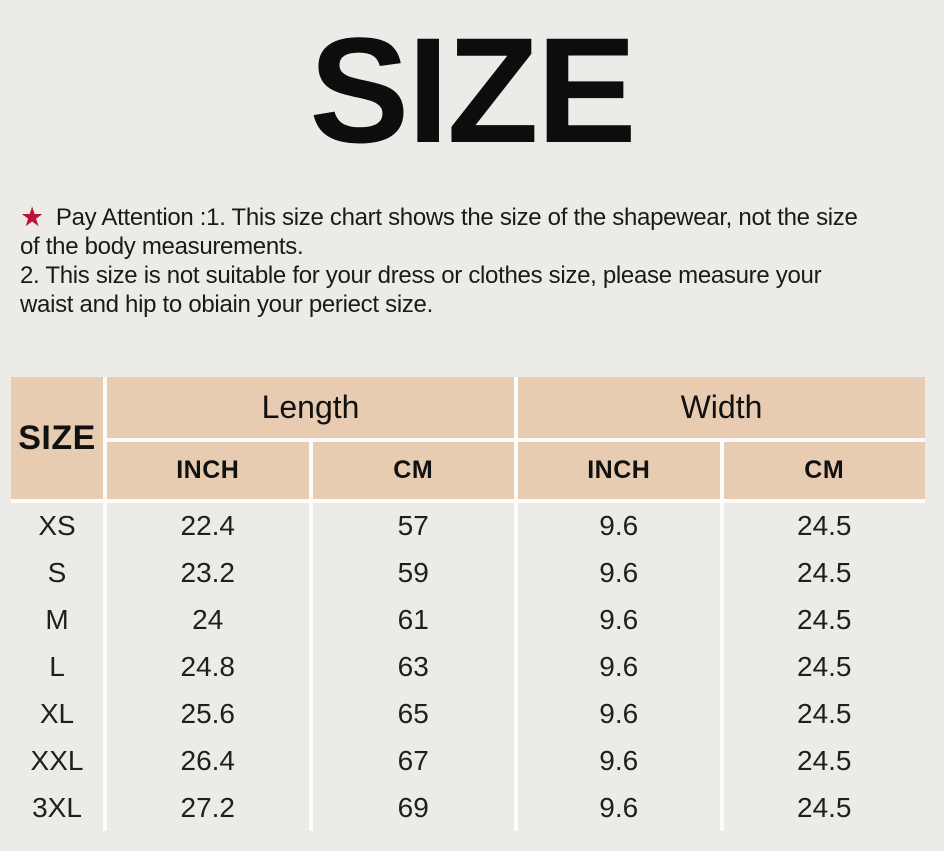 This screenshot has height=851, width=944. I want to click on size-row-label: S, so click(57, 573).